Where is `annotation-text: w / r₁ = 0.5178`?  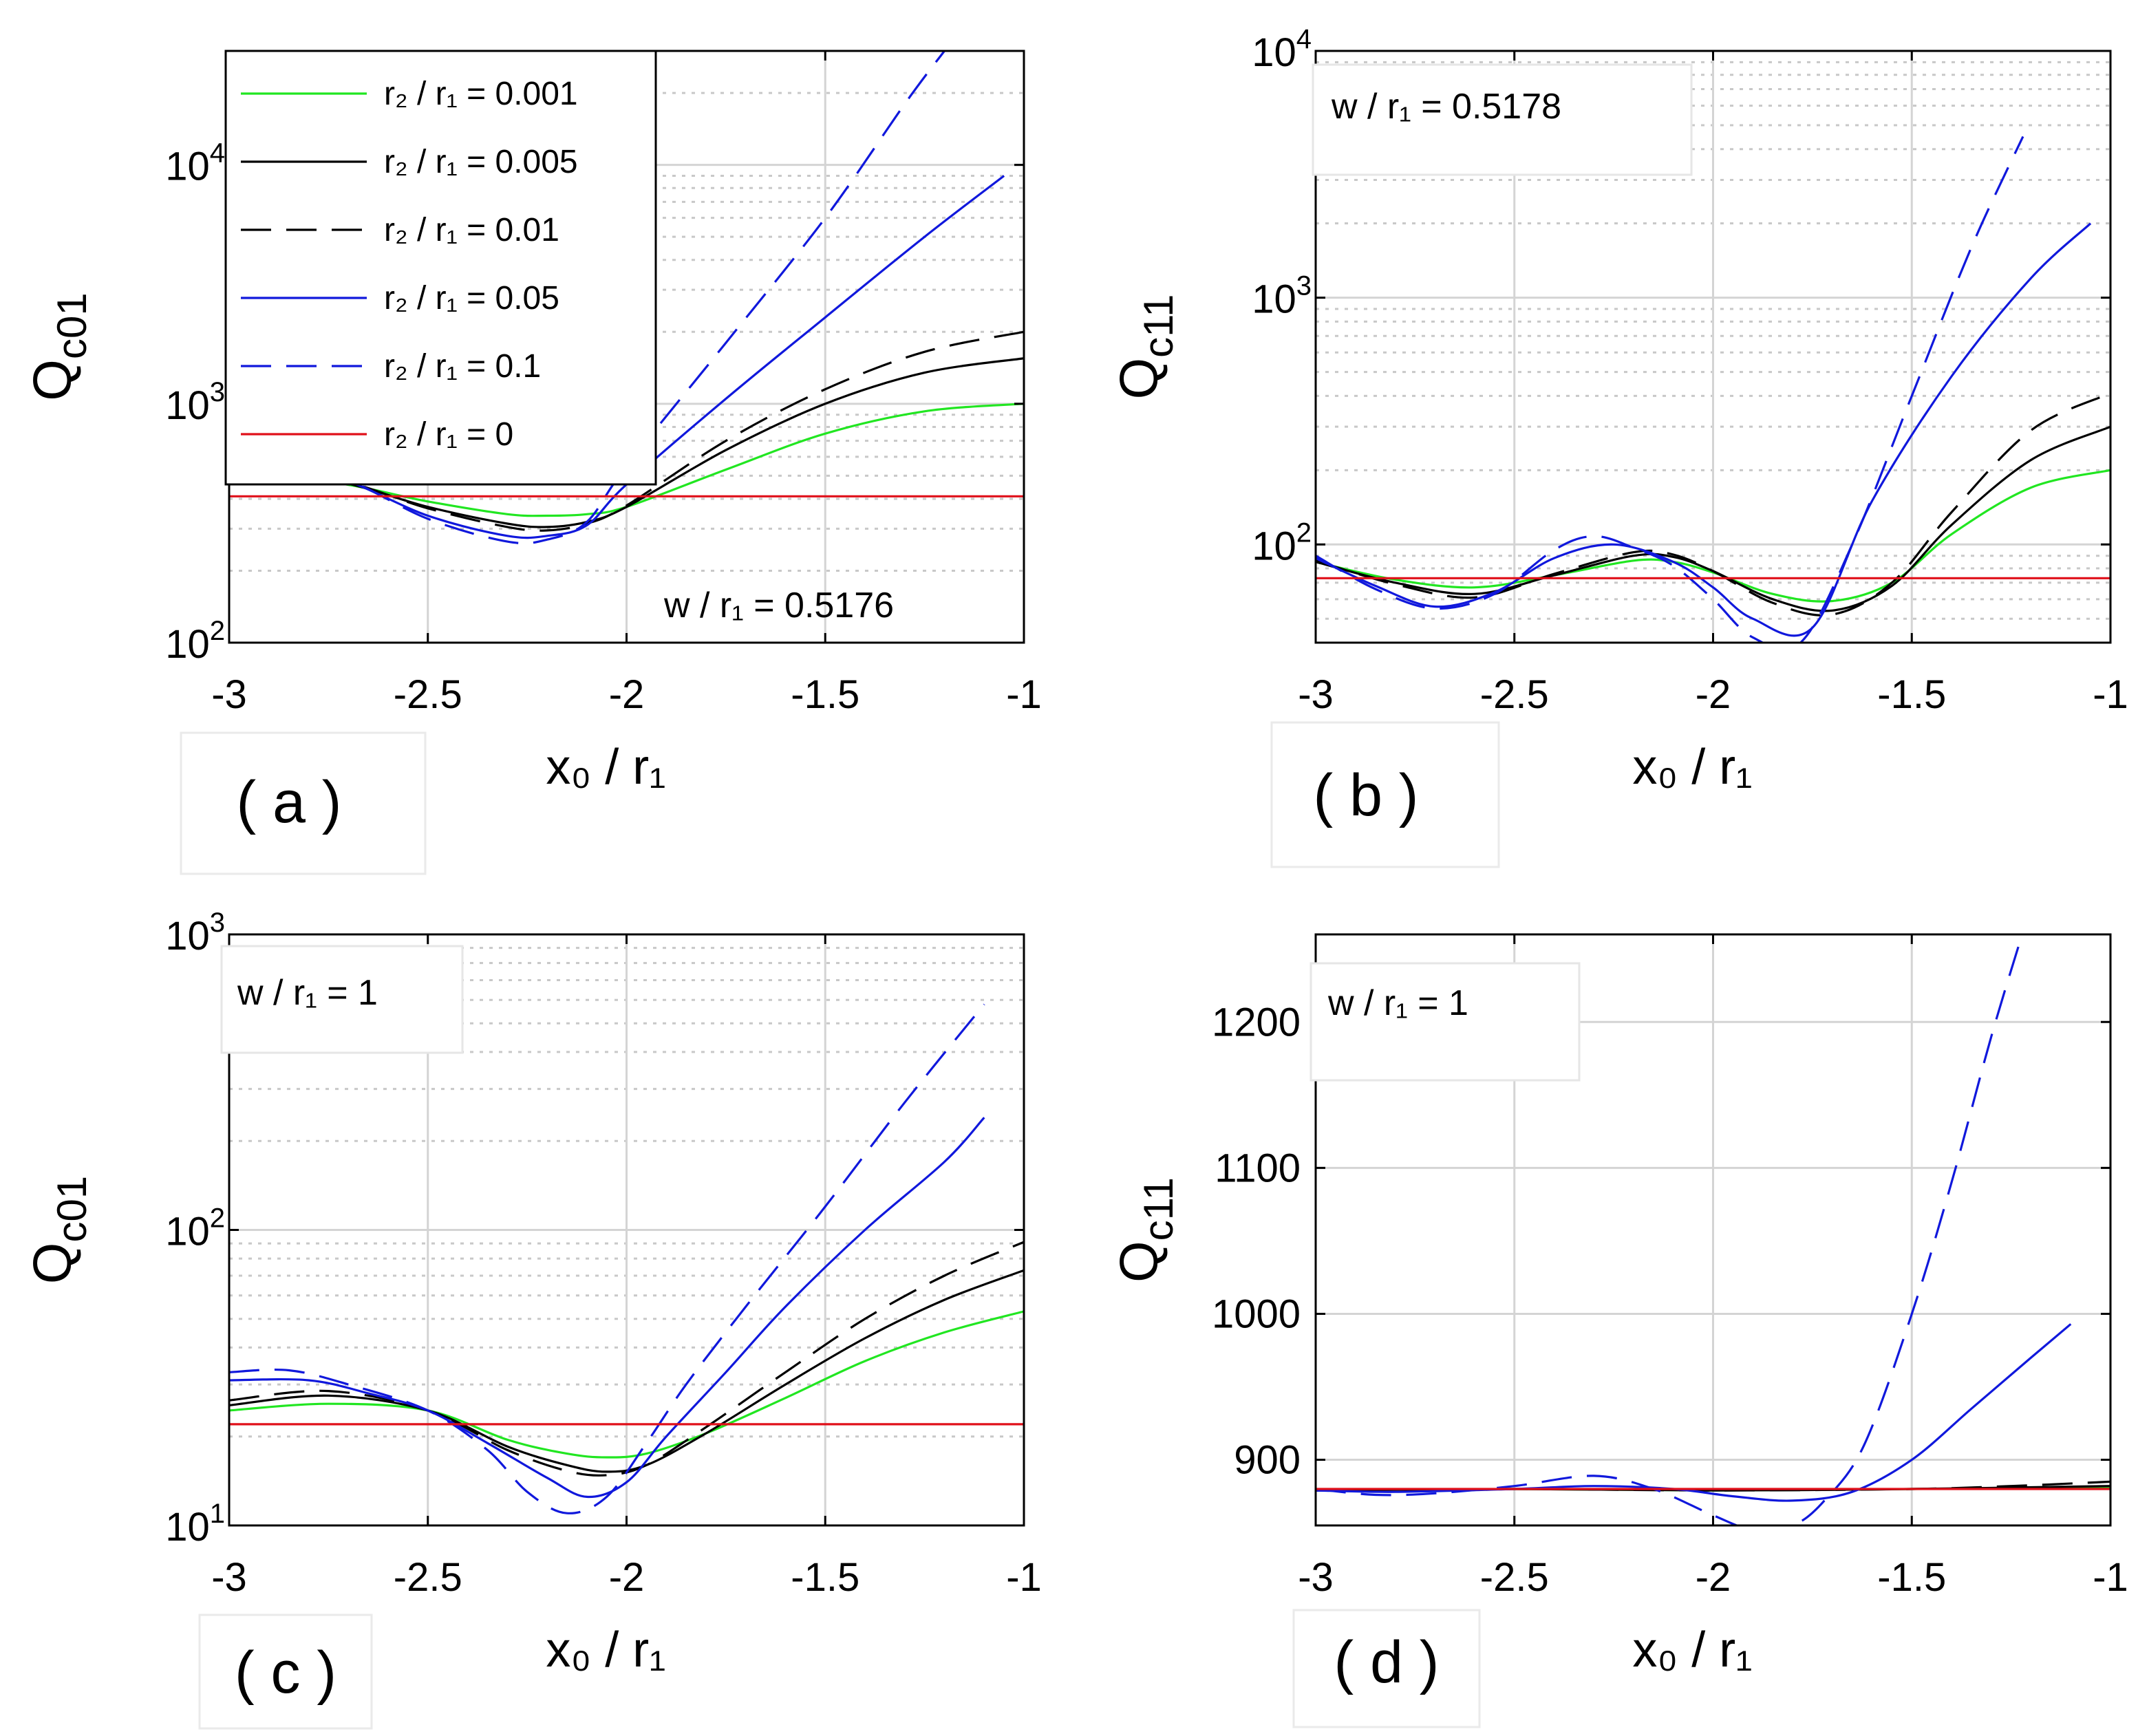 annotation-text: w / r₁ = 0.5178 is located at coordinates (1446, 107).